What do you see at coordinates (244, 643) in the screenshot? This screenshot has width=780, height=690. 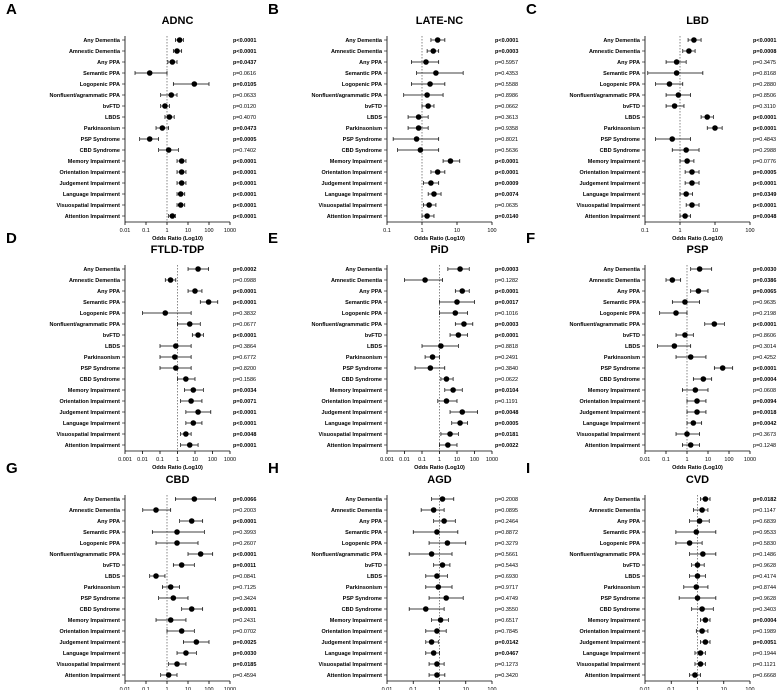 I see `p-value-label: p=0.0025` at bounding box center [244, 643].